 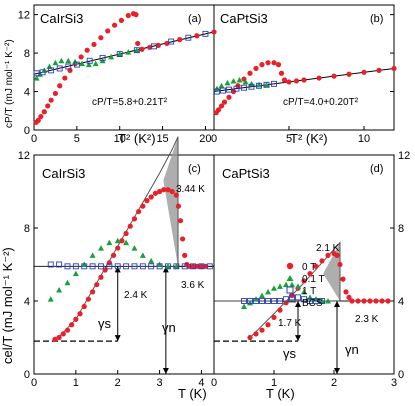 I want to click on panel-d-ytick-label: 12, so click(x=404, y=156).